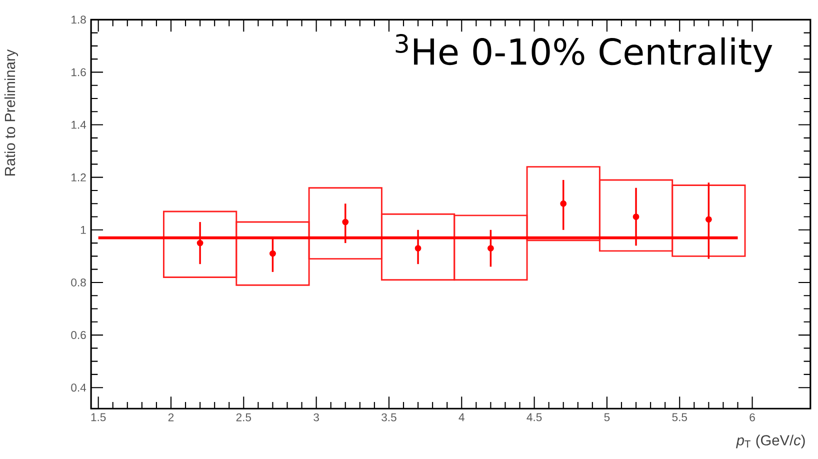  Describe the element at coordinates (11, 113) in the screenshot. I see `y-axis-title: Ratio to Preliminary` at that location.